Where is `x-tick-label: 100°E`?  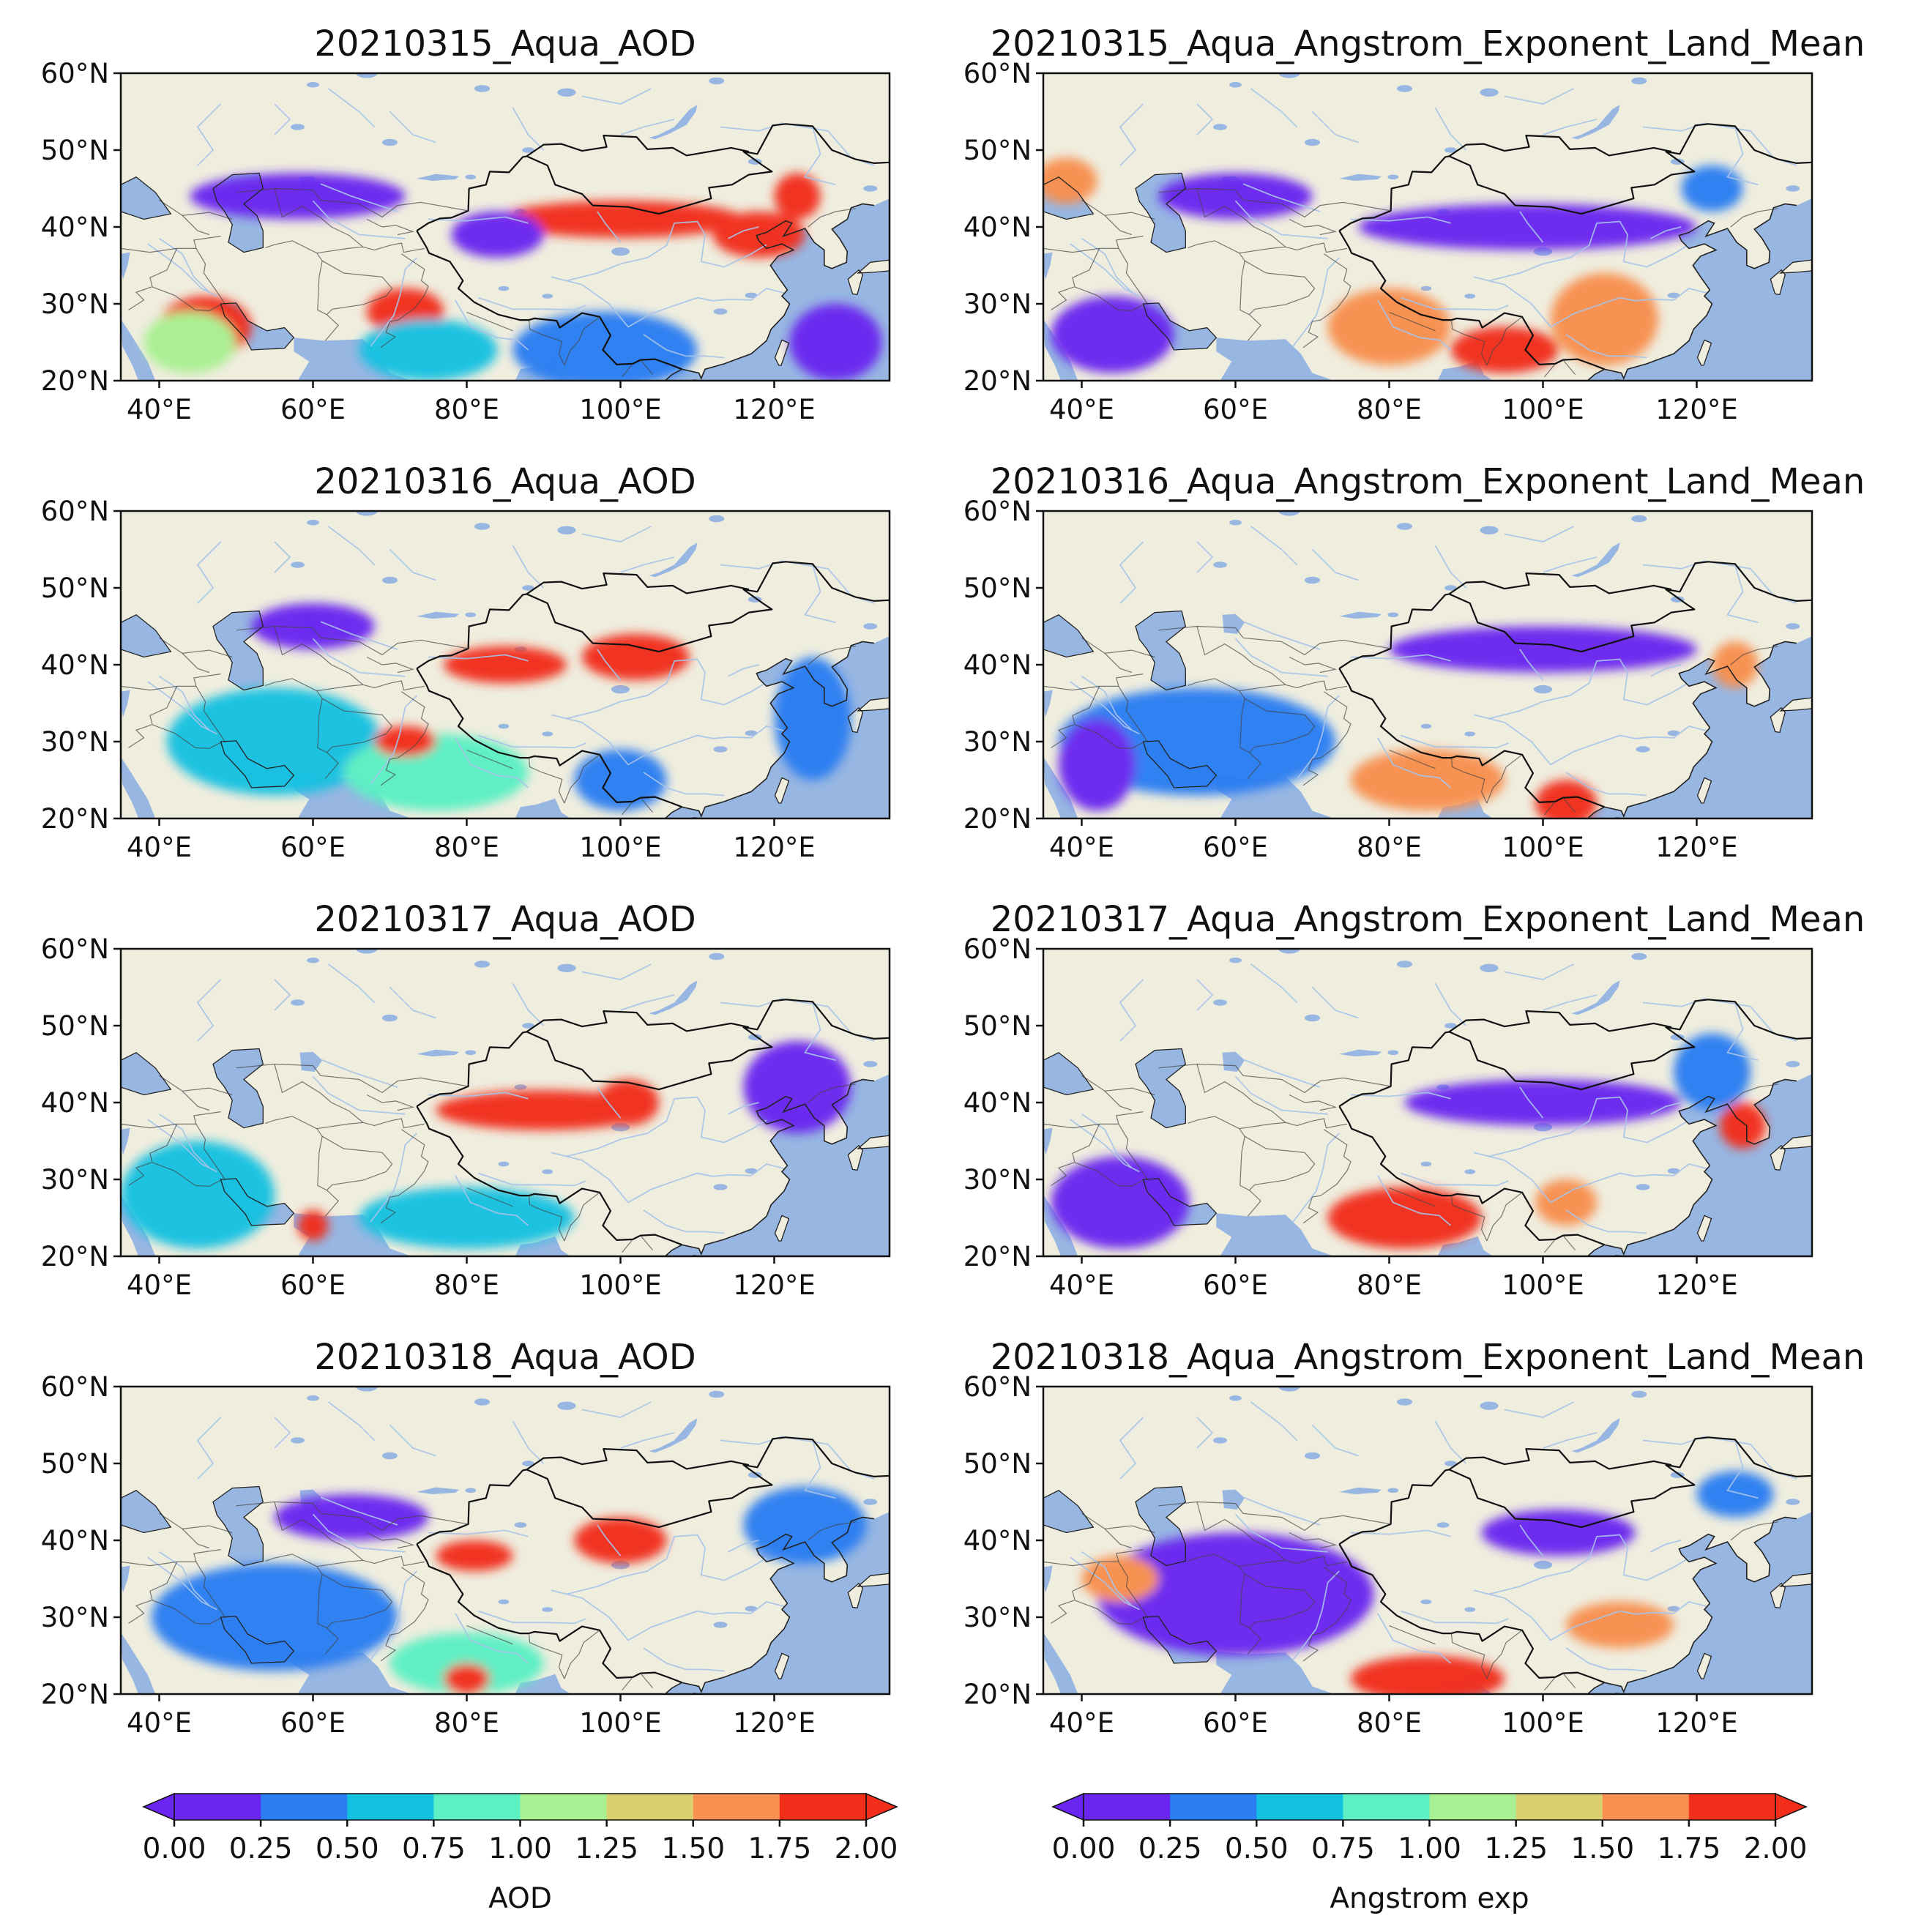
x-tick-label: 100°E is located at coordinates (1543, 410).